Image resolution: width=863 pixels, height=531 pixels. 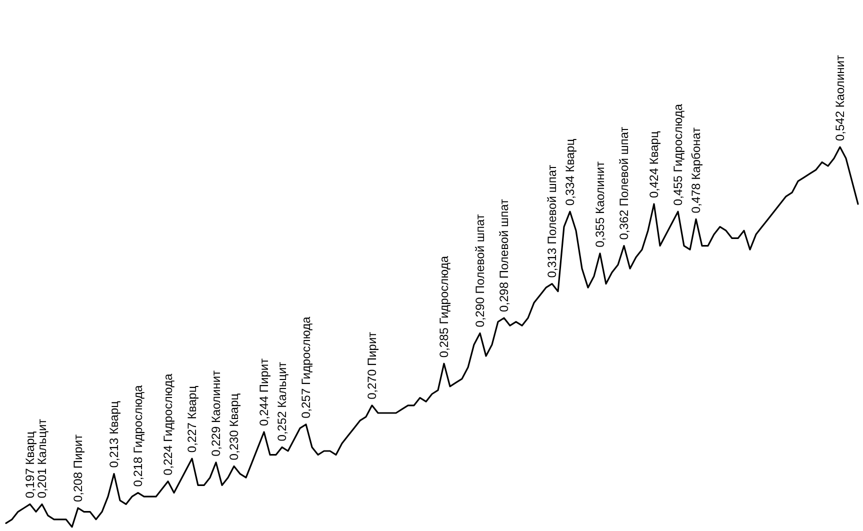 What do you see at coordinates (504, 255) in the screenshot?
I see `annotation: 0,298 Полевой шпат` at bounding box center [504, 255].